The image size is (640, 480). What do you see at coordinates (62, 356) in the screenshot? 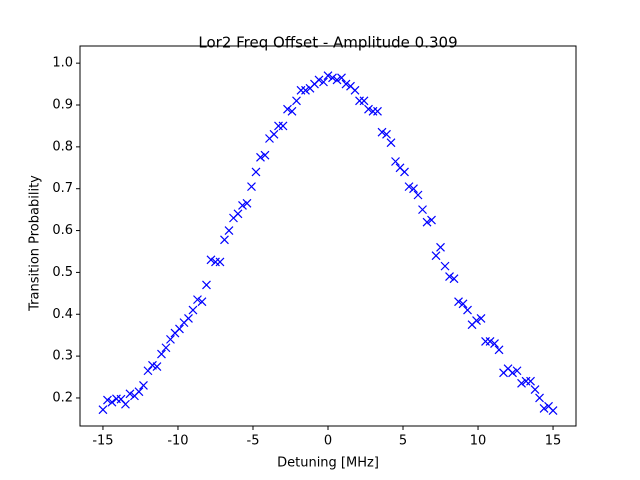
I see `y-tick-label: 0.3` at bounding box center [62, 356].